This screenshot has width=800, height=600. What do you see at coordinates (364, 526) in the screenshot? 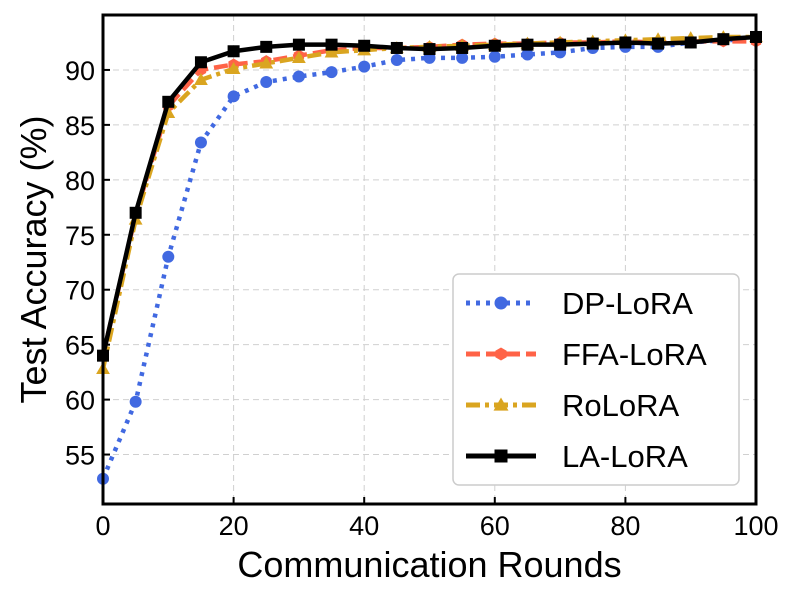
I see `x-tick-label: 40` at bounding box center [364, 526].